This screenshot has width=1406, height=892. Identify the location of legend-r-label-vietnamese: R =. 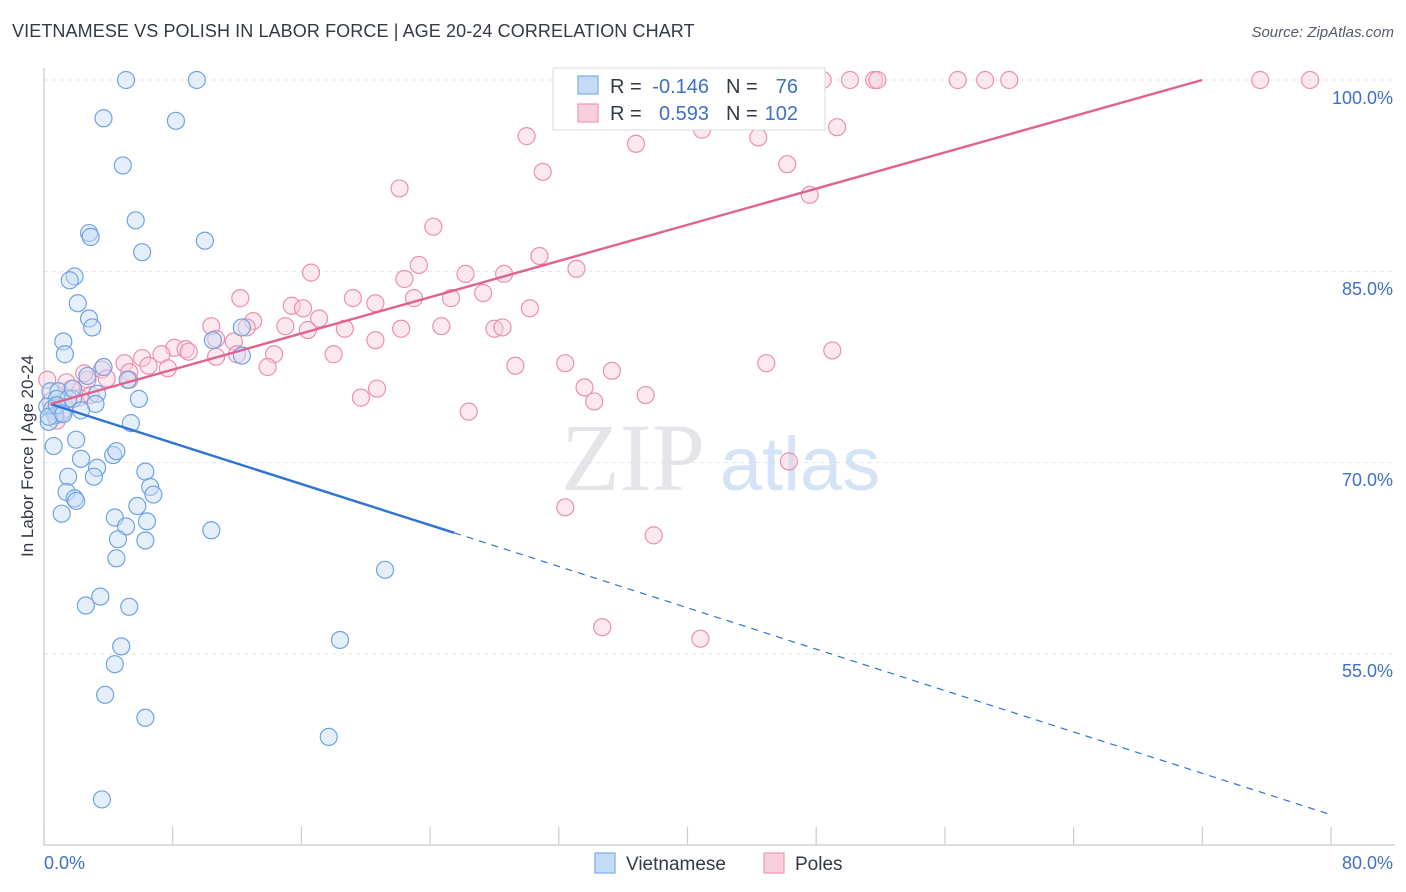
(626, 87).